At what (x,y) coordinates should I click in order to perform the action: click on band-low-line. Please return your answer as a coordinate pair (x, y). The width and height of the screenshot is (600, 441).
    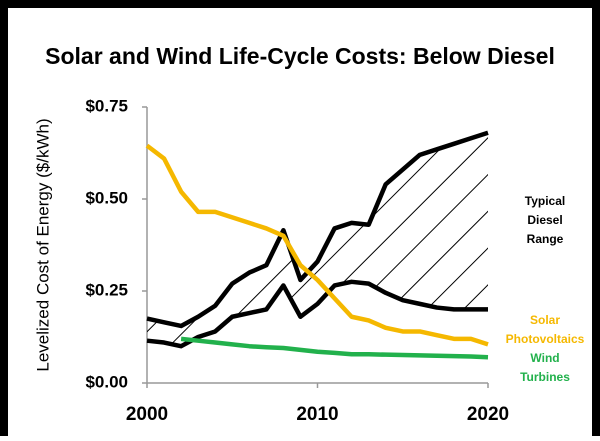
    Looking at the image, I should click on (317, 314).